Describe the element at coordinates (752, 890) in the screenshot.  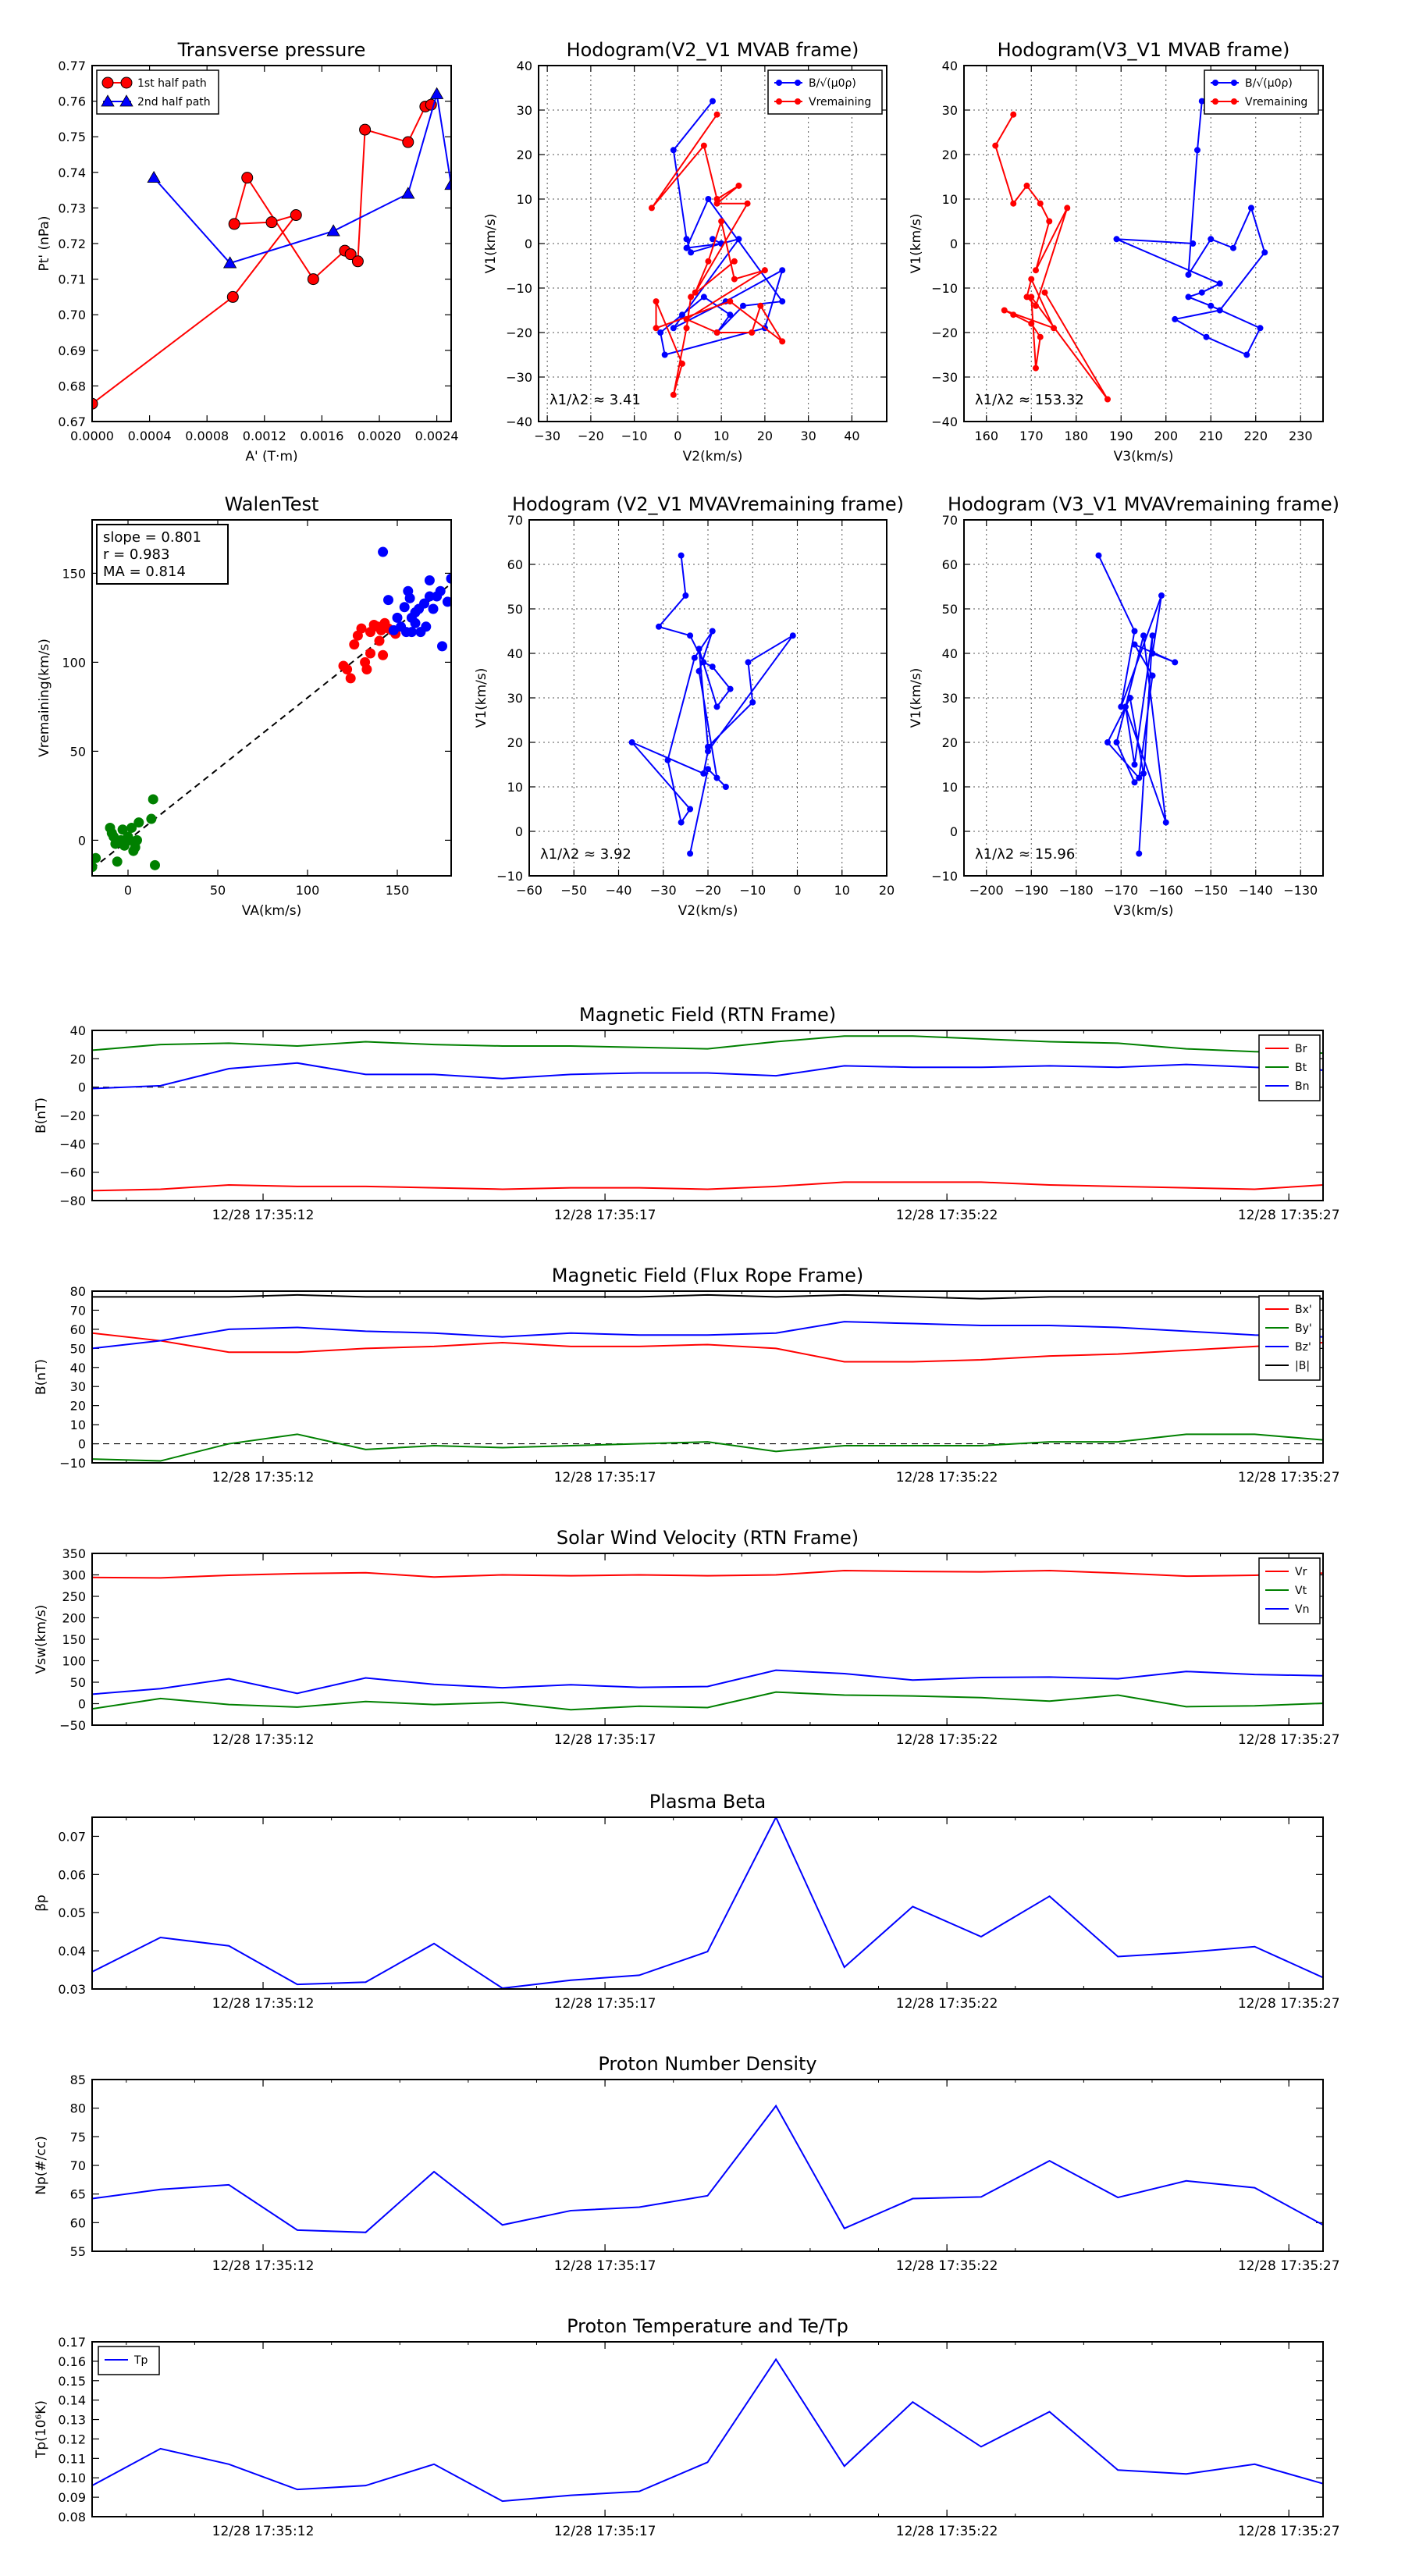
I see `x-tick-label: −10` at that location.